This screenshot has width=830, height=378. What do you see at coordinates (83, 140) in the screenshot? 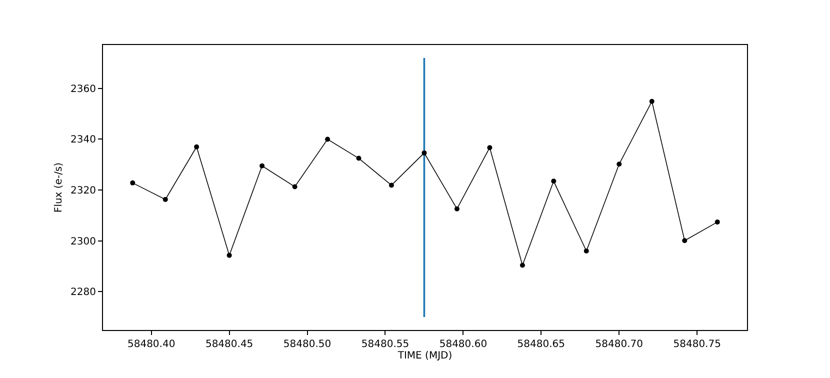
I see `y-tick-label: 2340` at bounding box center [83, 140].